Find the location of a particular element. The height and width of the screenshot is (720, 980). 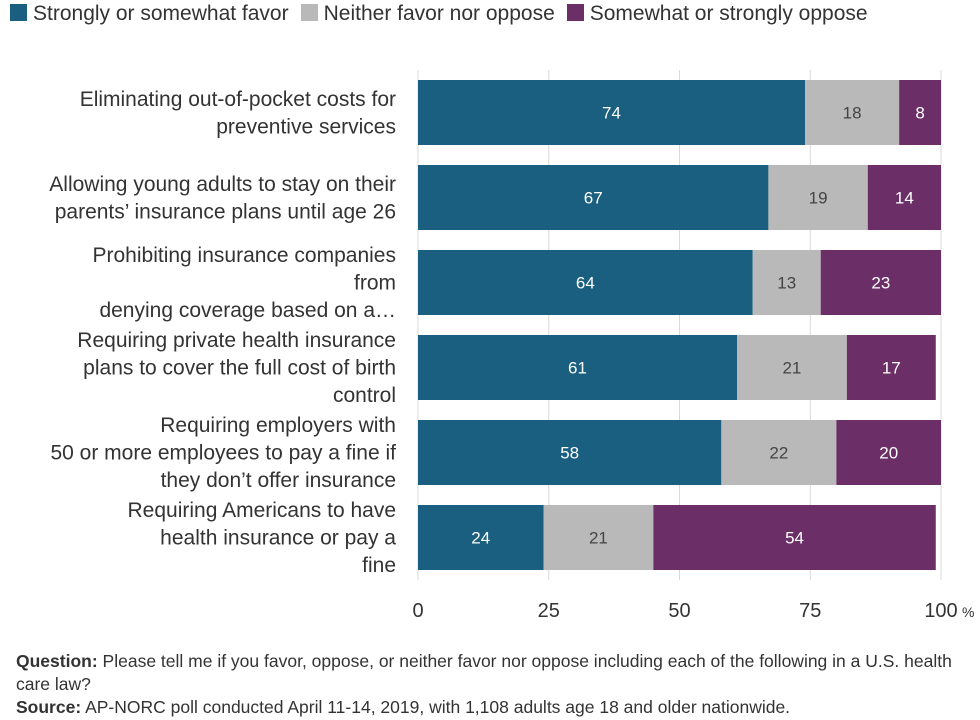

bar-value-label: 19 is located at coordinates (818, 198).